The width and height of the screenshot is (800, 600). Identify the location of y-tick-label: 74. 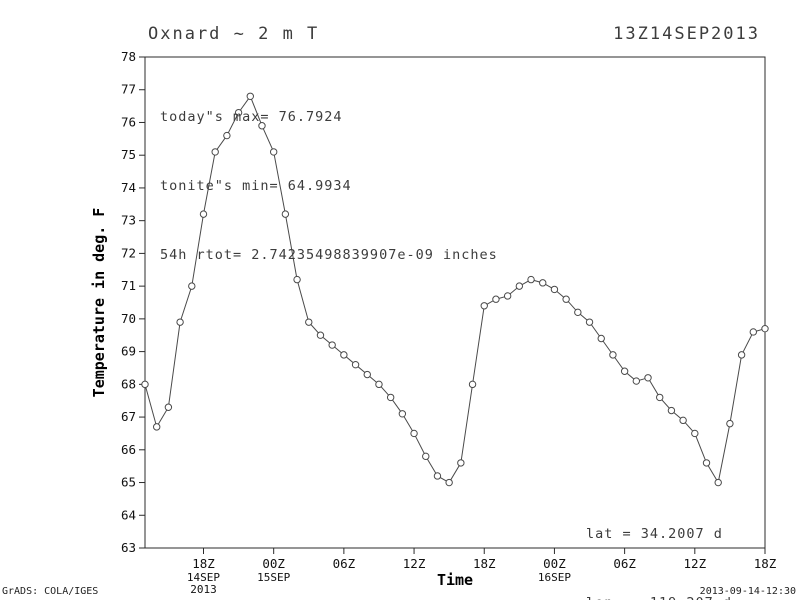
(128, 187).